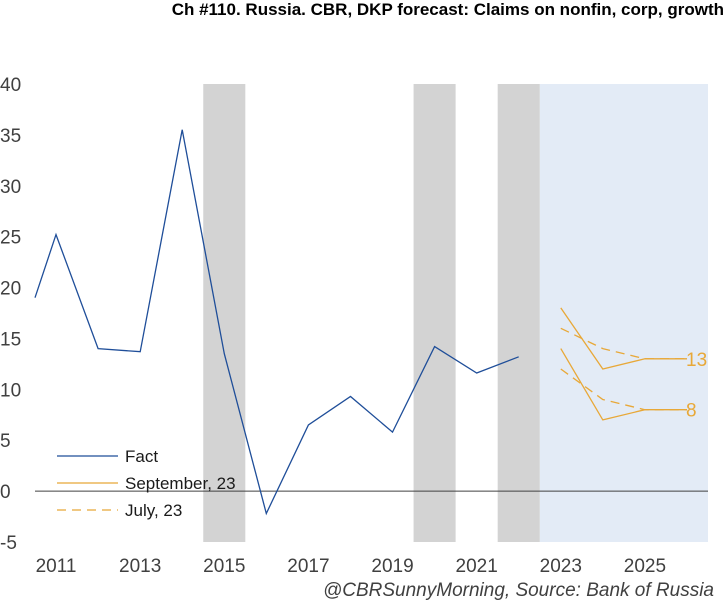 This screenshot has width=724, height=608. Describe the element at coordinates (140, 566) in the screenshot. I see `x-tick-label: 2013` at that location.